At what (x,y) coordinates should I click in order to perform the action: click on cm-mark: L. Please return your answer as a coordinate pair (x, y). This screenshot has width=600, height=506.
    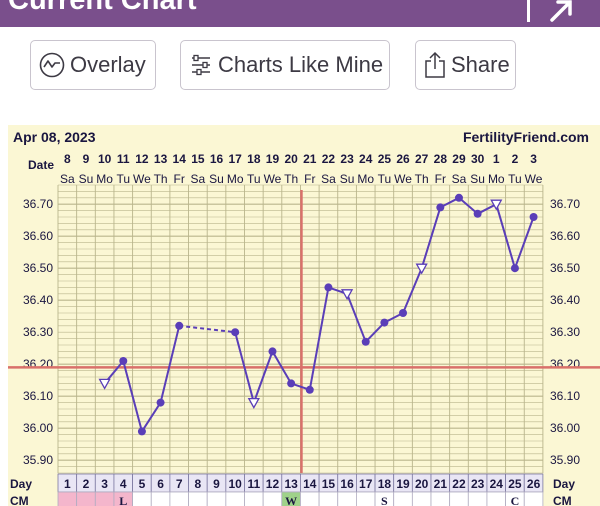
    Looking at the image, I should click on (123, 500).